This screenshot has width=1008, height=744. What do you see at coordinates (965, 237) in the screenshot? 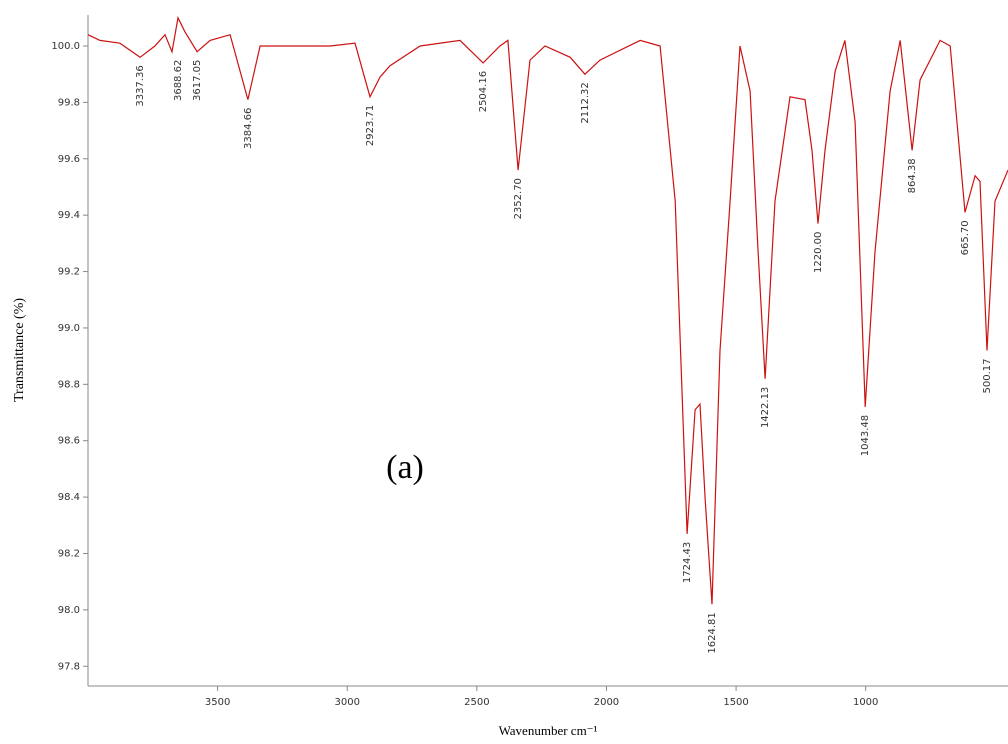
I see `peak-label: 665.70` at bounding box center [965, 237].